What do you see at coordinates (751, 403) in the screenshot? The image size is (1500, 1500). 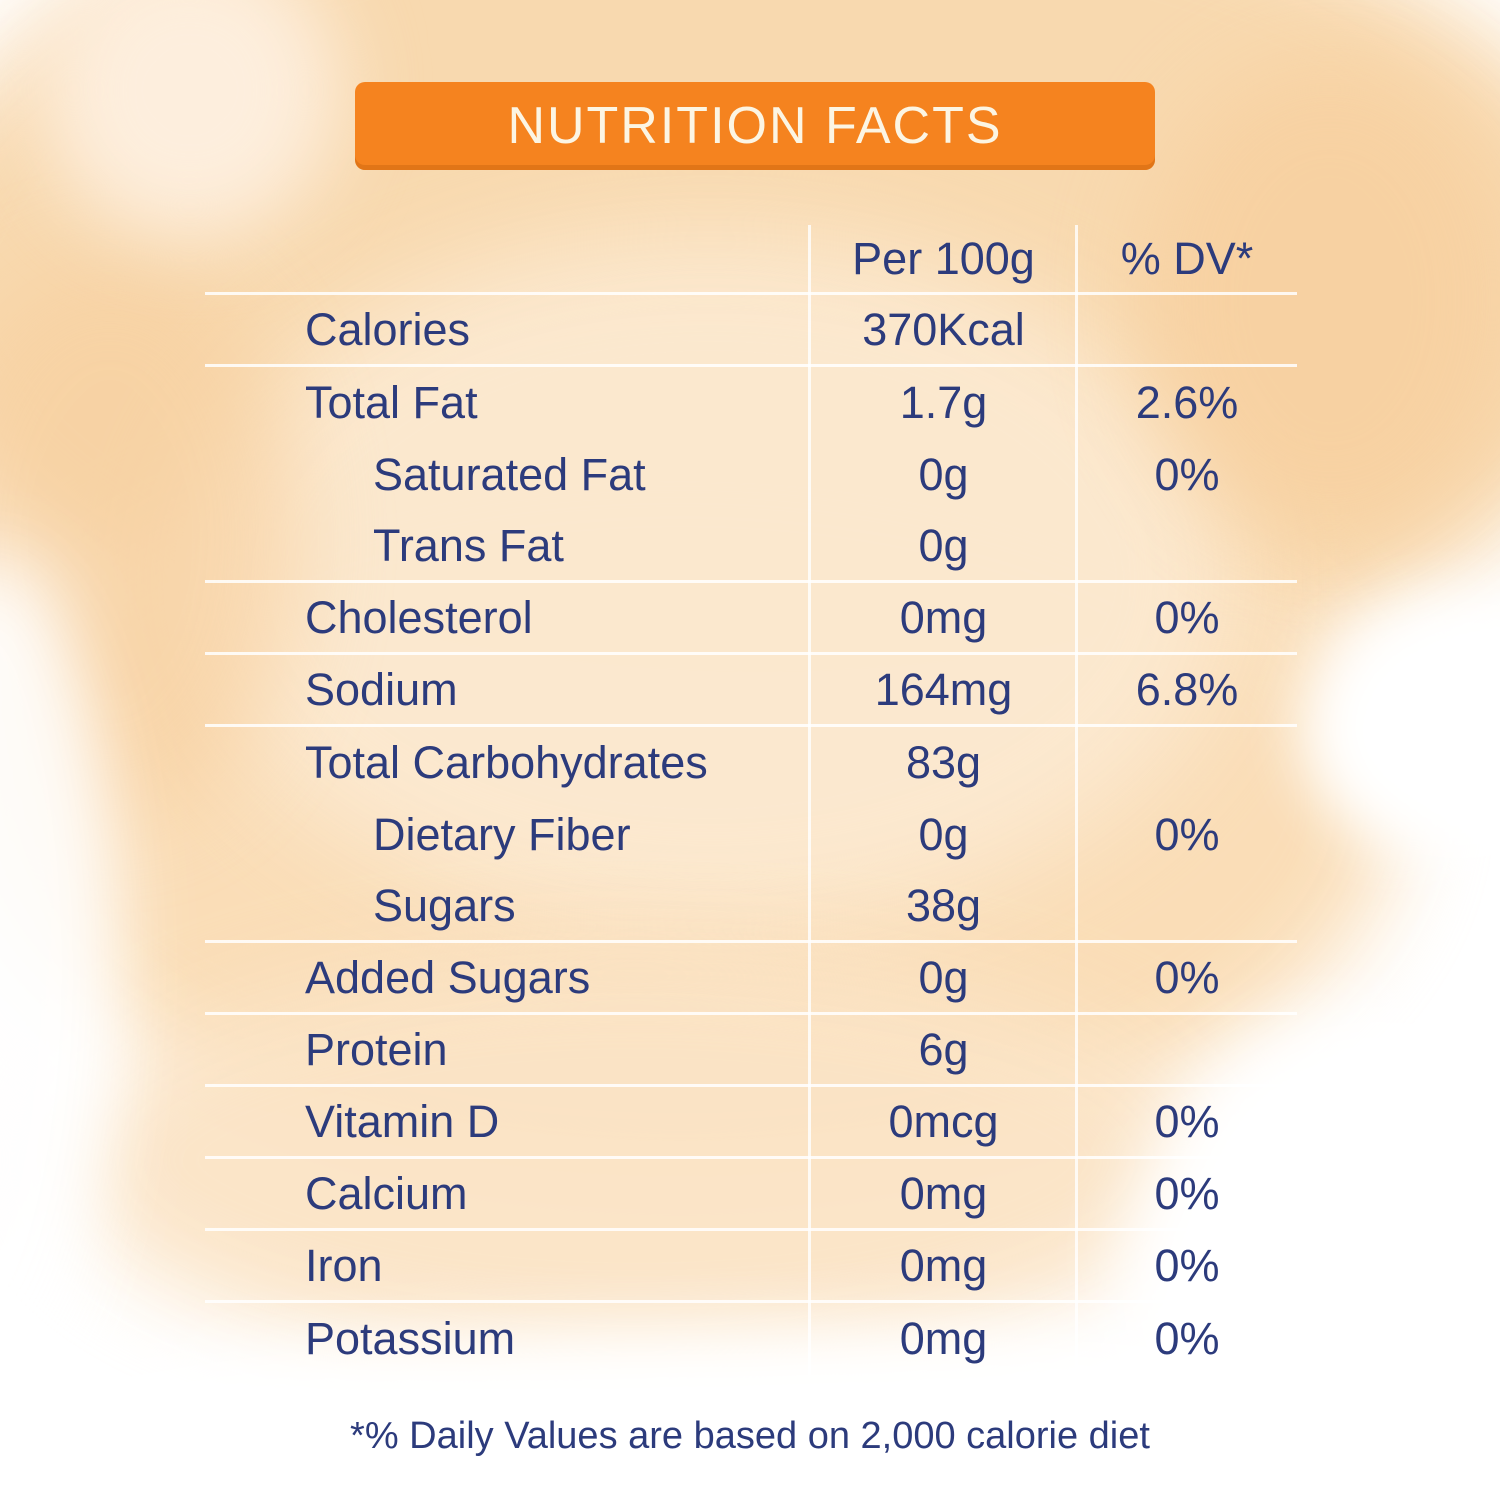 I see `table-row: Total Fat 1.7g 2.6%` at bounding box center [751, 403].